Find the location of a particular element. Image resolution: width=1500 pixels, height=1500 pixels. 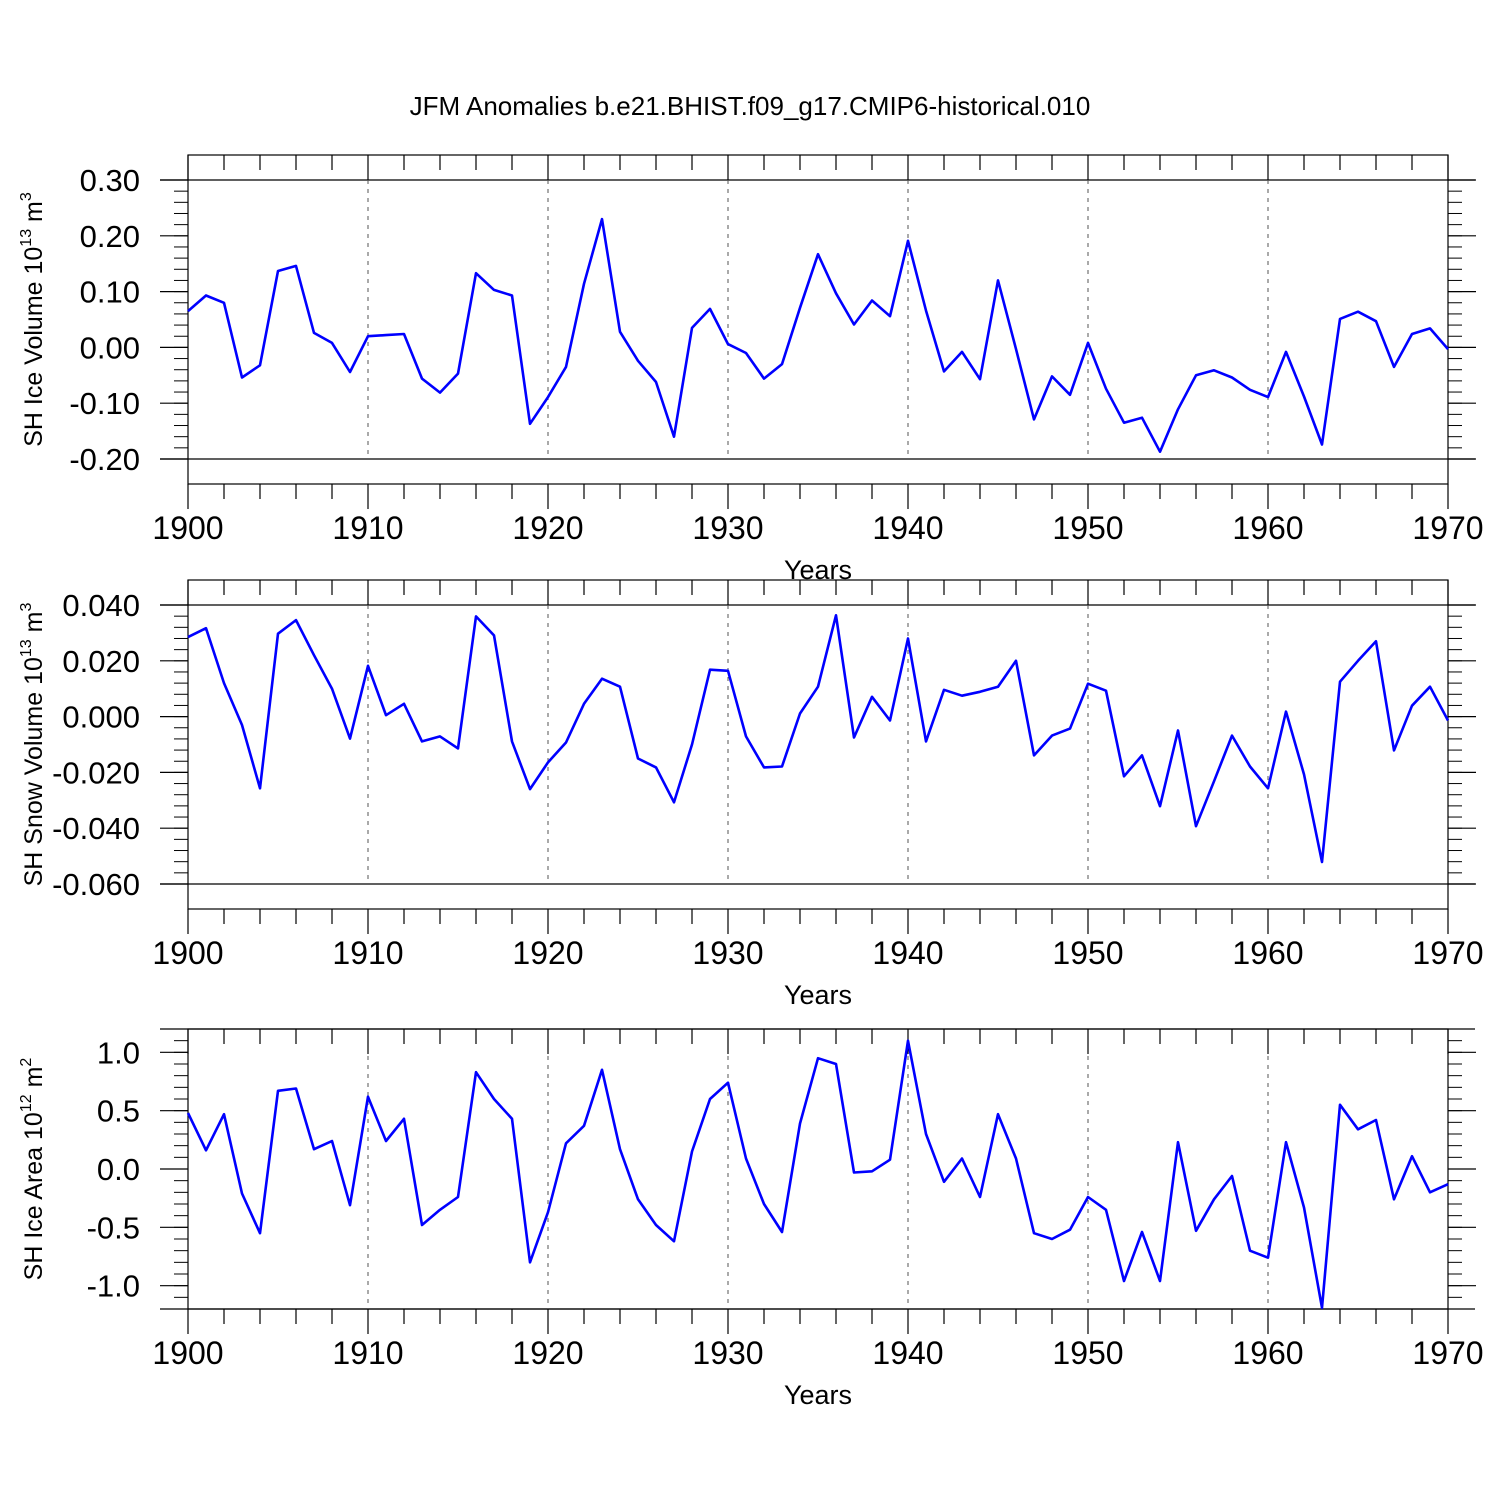

y-tick-label: 0.5 is located at coordinates (118, 1111).